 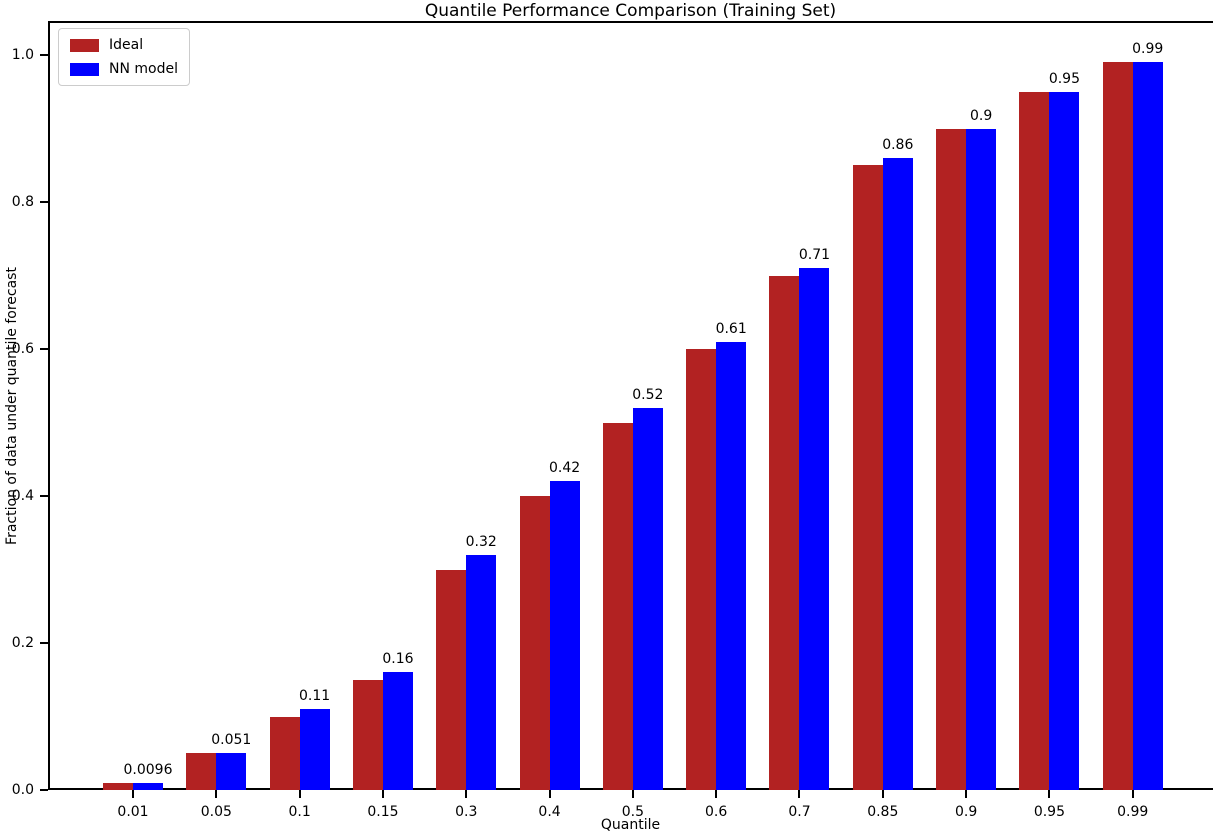 I want to click on bar-nn-model-0.1, so click(x=314, y=749).